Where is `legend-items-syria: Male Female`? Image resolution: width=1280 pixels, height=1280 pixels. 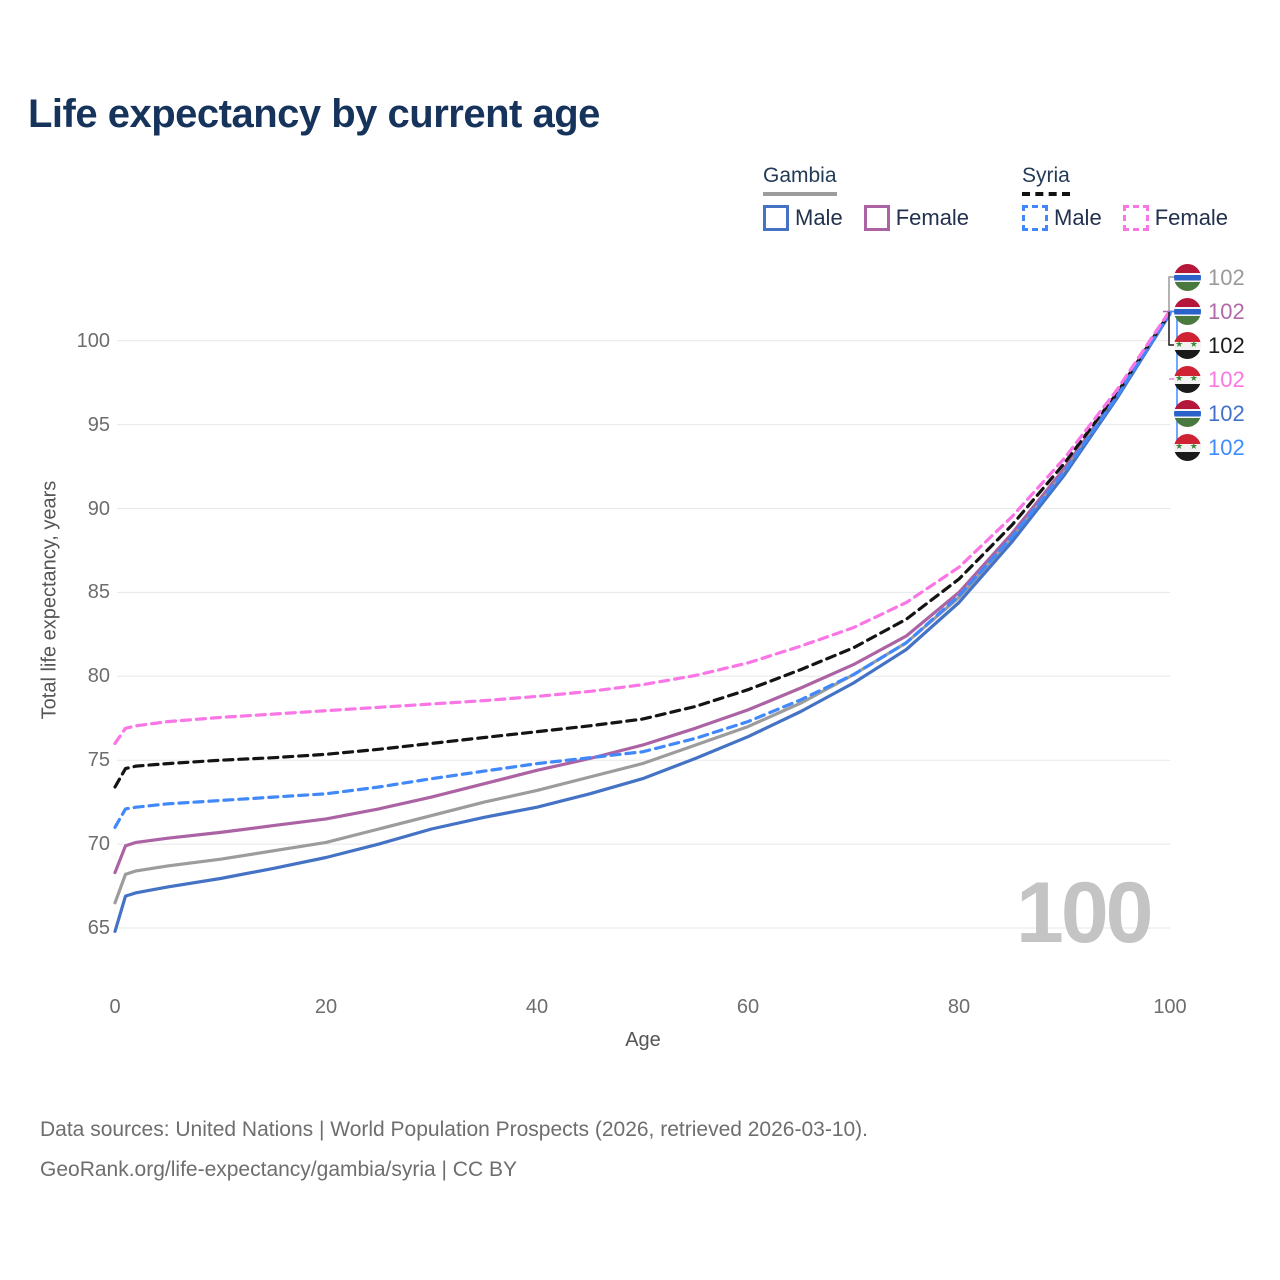
legend-items-syria: Male Female is located at coordinates (1125, 218).